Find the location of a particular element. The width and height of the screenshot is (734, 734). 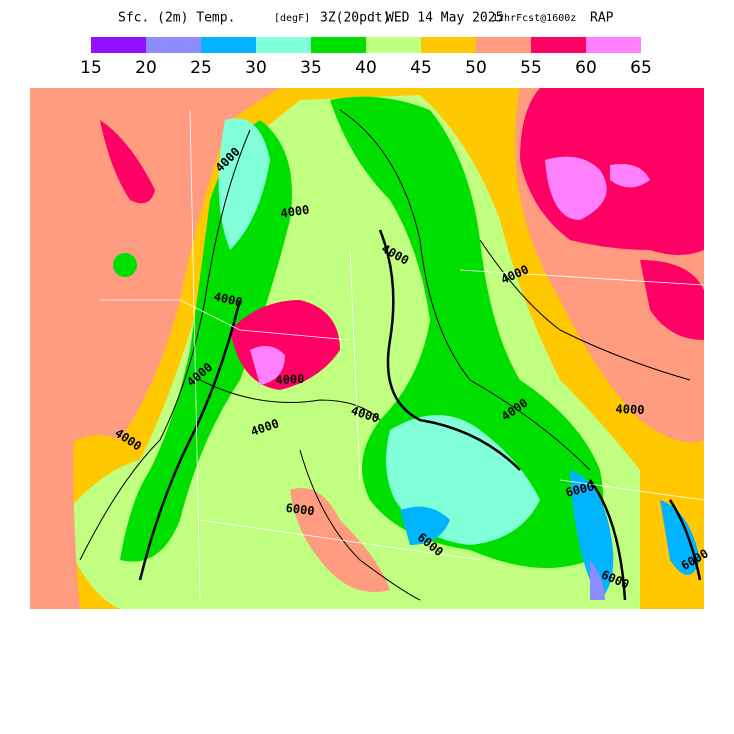

legend-tick-label: 15 is located at coordinates (91, 68).